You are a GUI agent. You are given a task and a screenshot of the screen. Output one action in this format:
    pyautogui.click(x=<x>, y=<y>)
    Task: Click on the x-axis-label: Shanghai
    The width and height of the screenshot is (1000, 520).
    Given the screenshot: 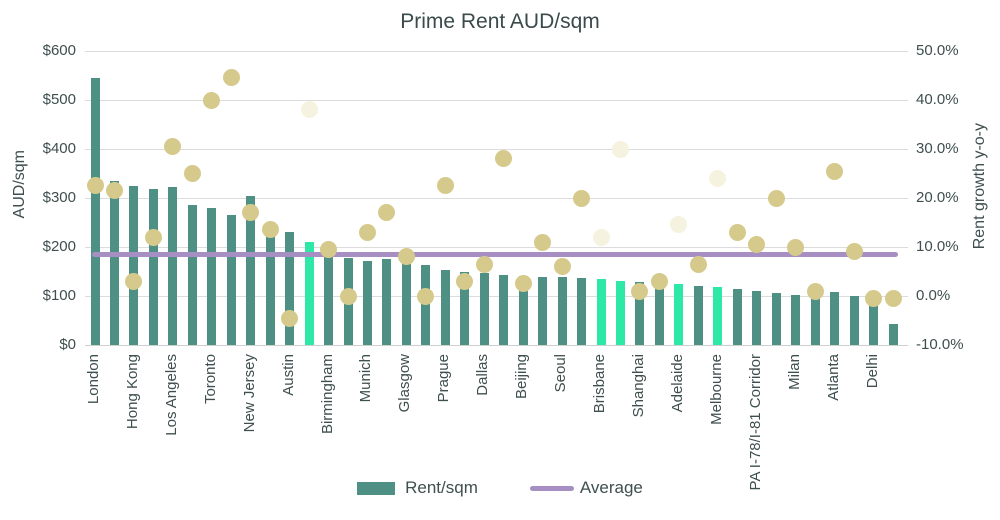 What is the action you would take?
    pyautogui.click(x=638, y=386)
    